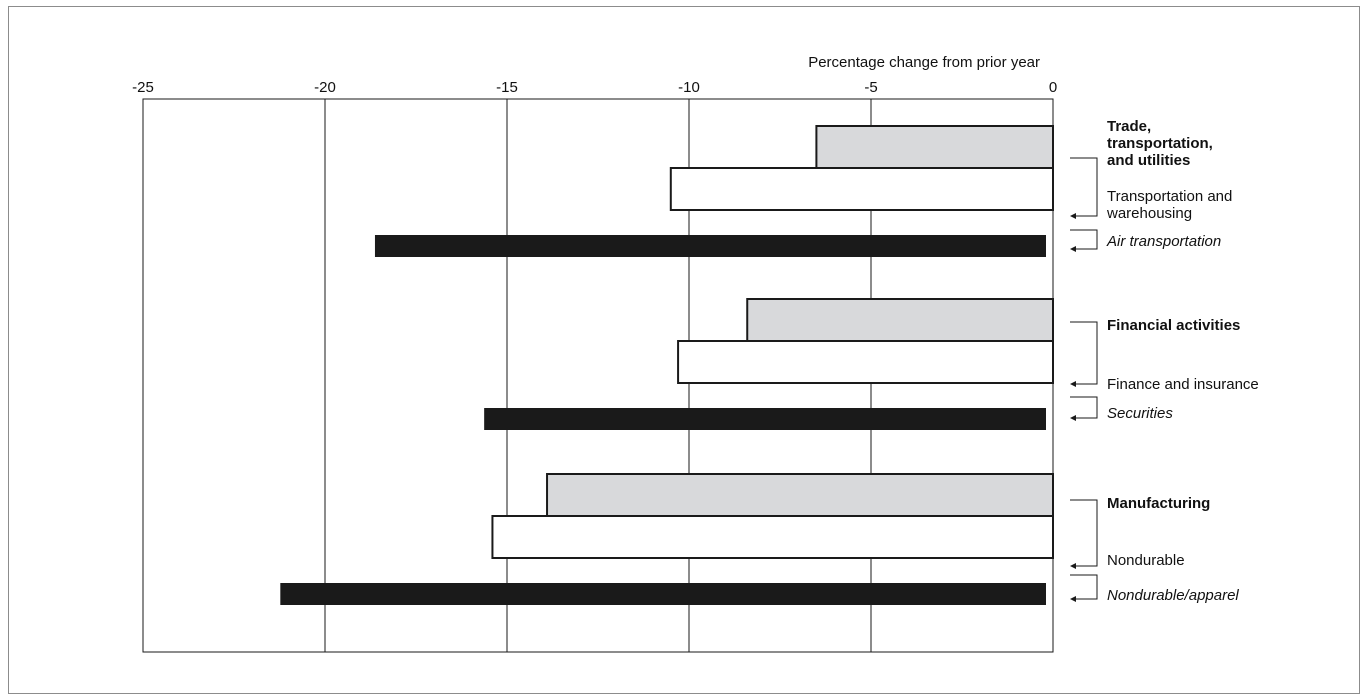  I want to click on label-brackets, so click(1084, 379).